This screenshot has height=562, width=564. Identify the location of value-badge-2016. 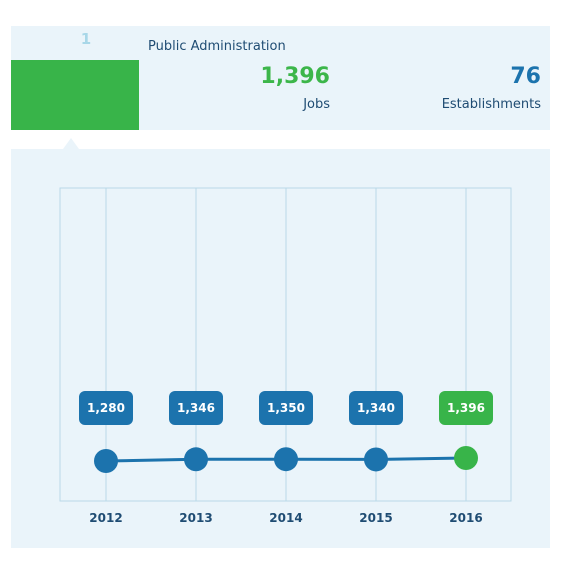
(466, 408).